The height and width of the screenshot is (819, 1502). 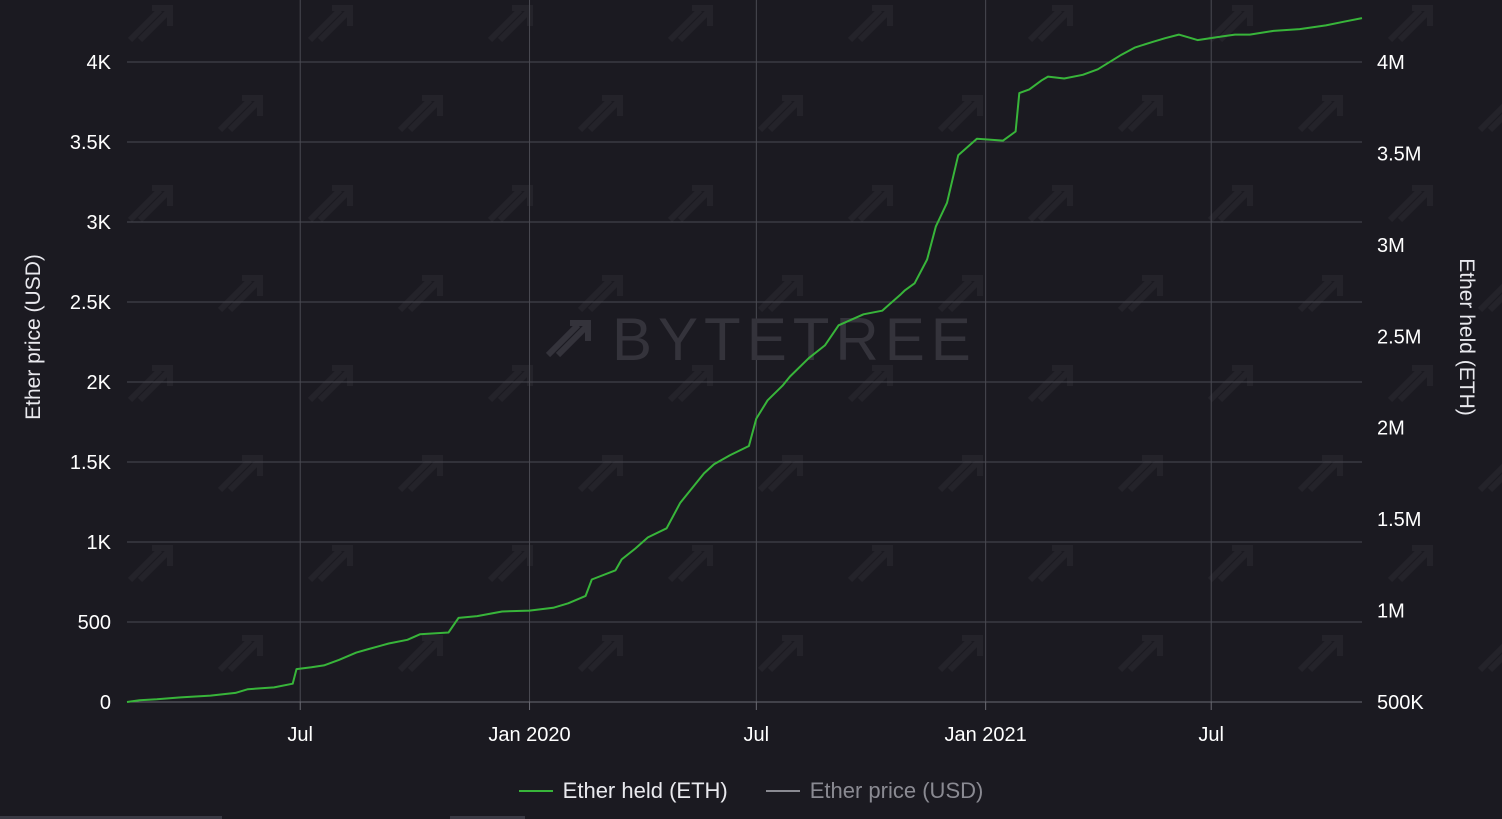 I want to click on left-tick-label: 1K, so click(x=99, y=543).